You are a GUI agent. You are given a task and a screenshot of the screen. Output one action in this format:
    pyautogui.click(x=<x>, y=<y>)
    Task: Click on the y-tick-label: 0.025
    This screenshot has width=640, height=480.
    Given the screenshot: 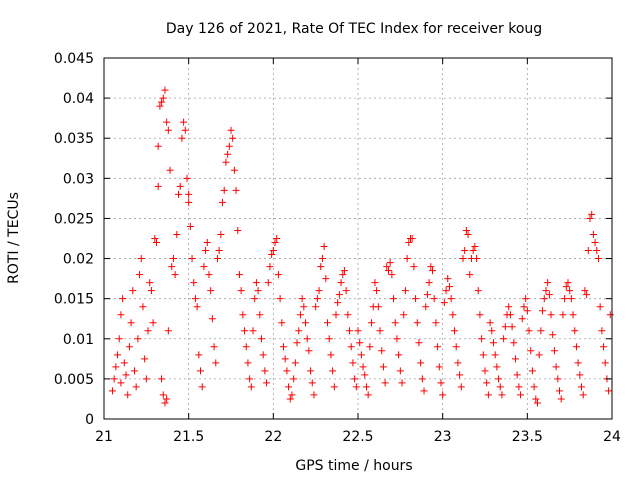 What is the action you would take?
    pyautogui.click(x=74, y=219)
    